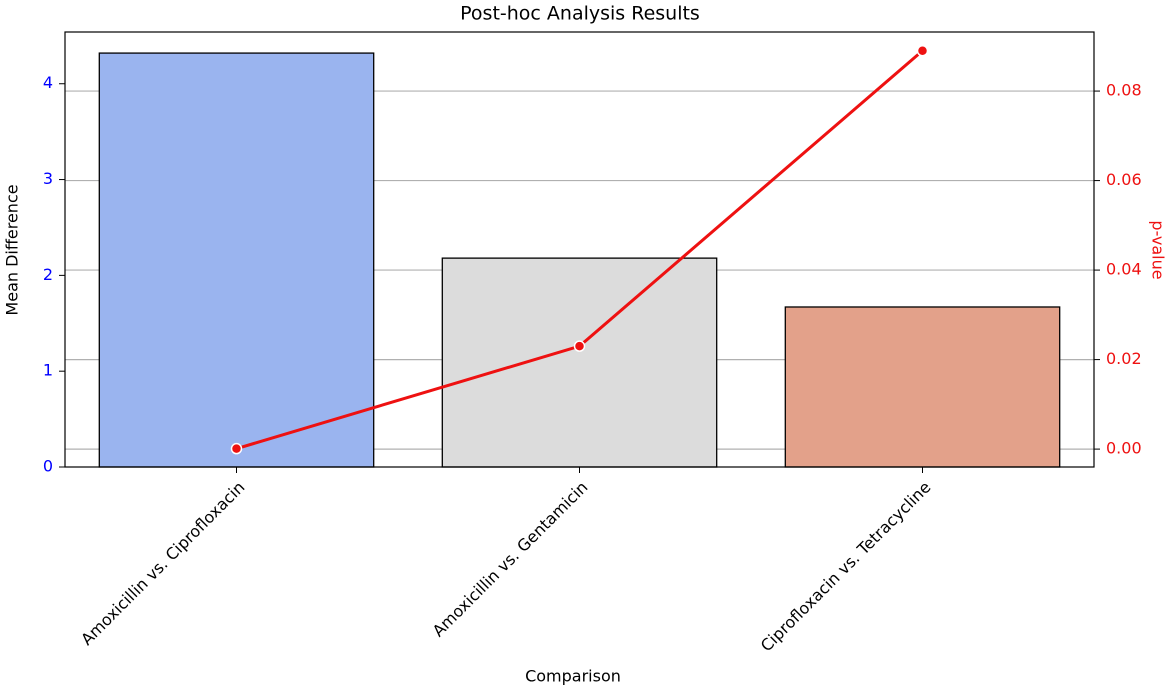  I want to click on x-tick-label: Amoxicillin vs. Ciprofloxacin, so click(162, 563).